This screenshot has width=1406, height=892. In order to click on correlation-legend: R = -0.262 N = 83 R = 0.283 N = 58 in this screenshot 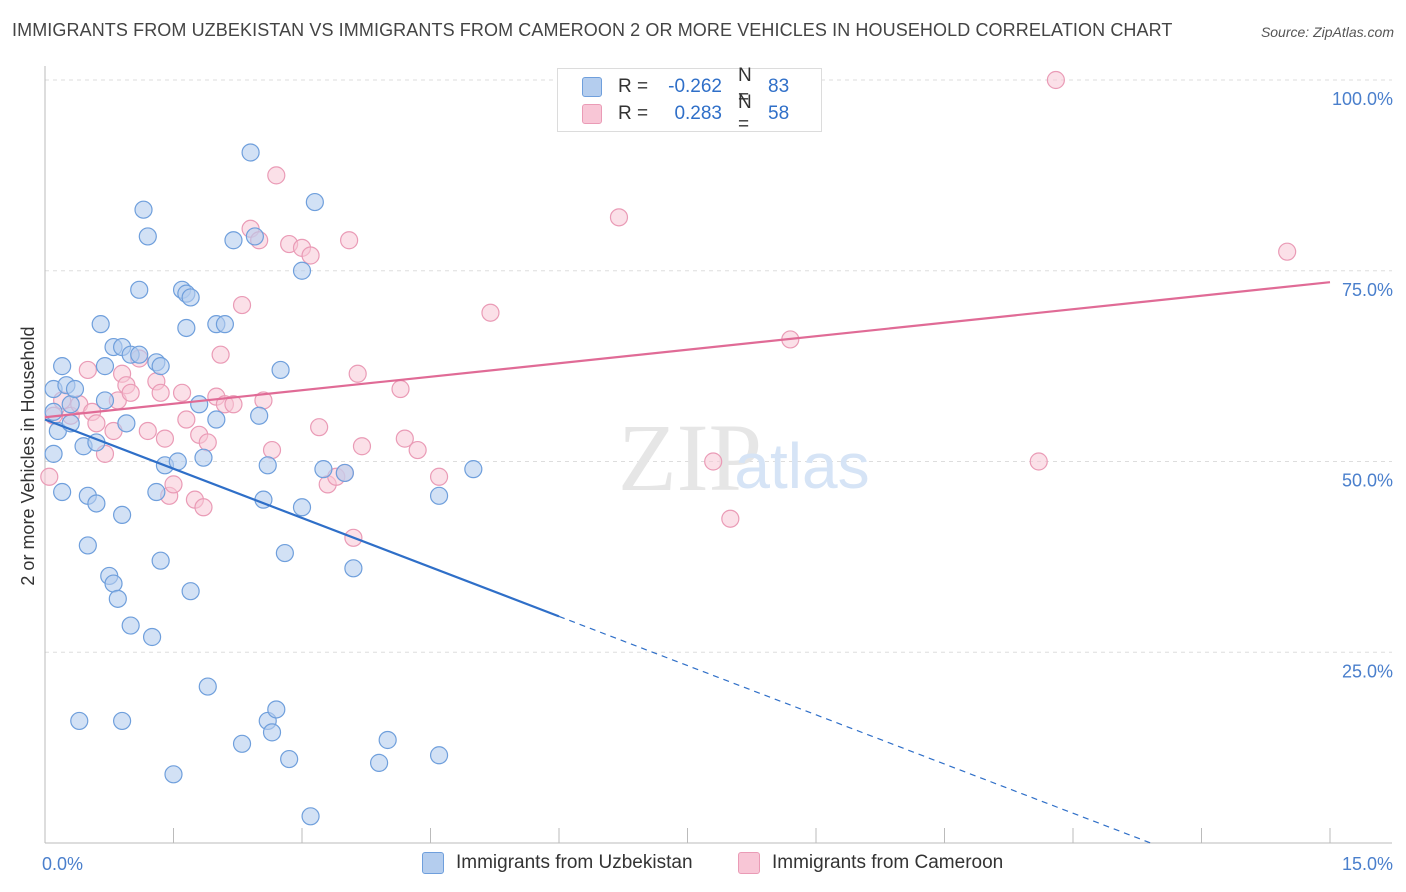, I will do `click(689, 100)`.